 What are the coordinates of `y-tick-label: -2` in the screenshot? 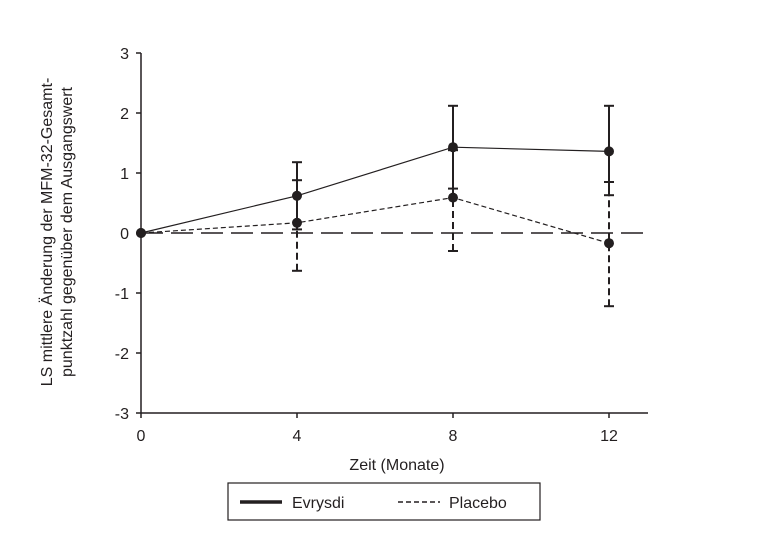 It's located at (122, 354).